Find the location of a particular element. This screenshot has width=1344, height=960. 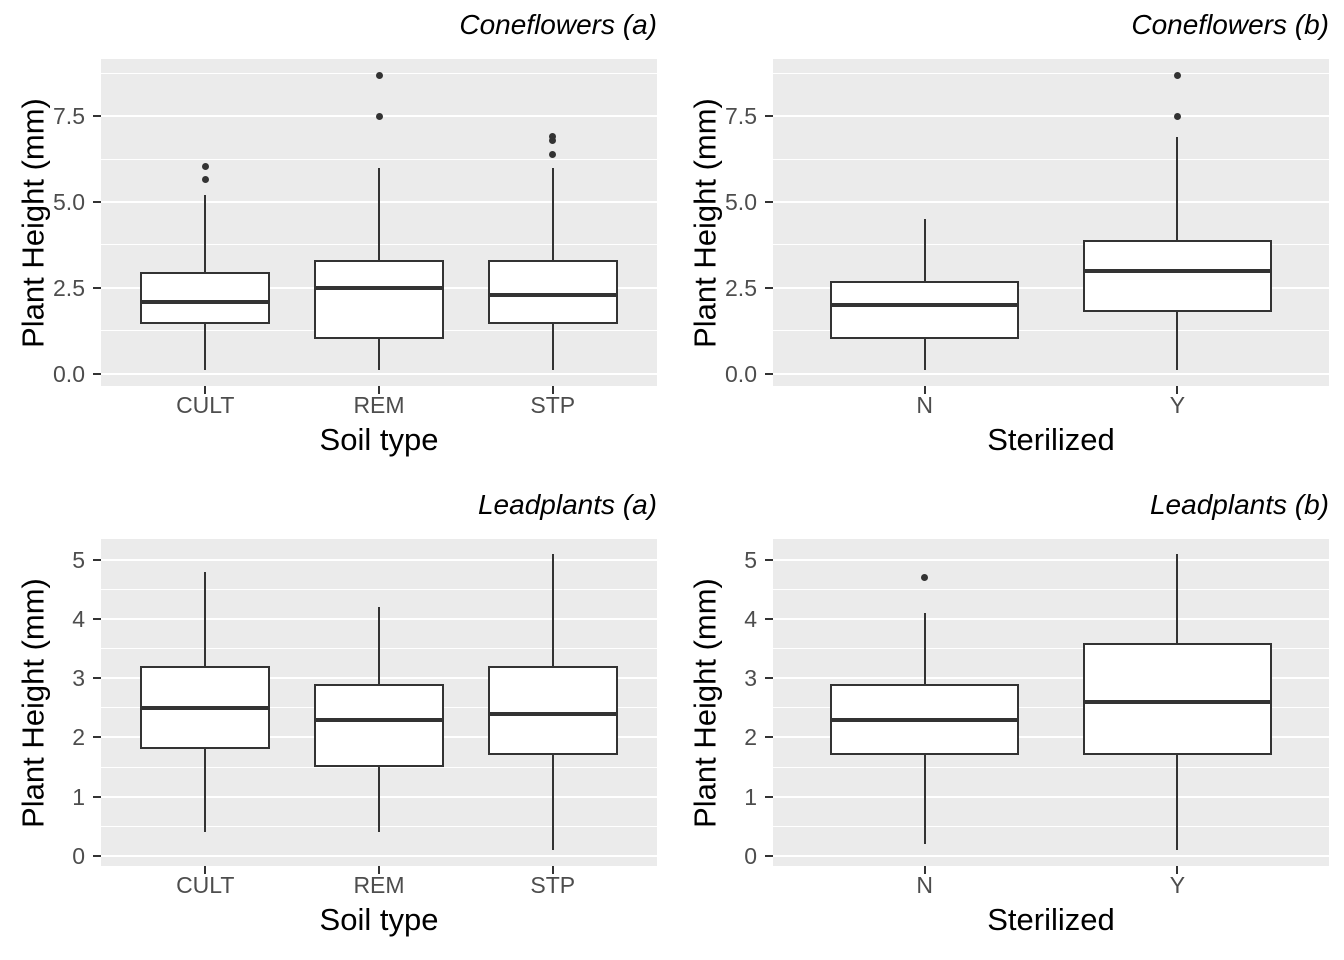

y-tick-label: 5.0 is located at coordinates (69, 202).